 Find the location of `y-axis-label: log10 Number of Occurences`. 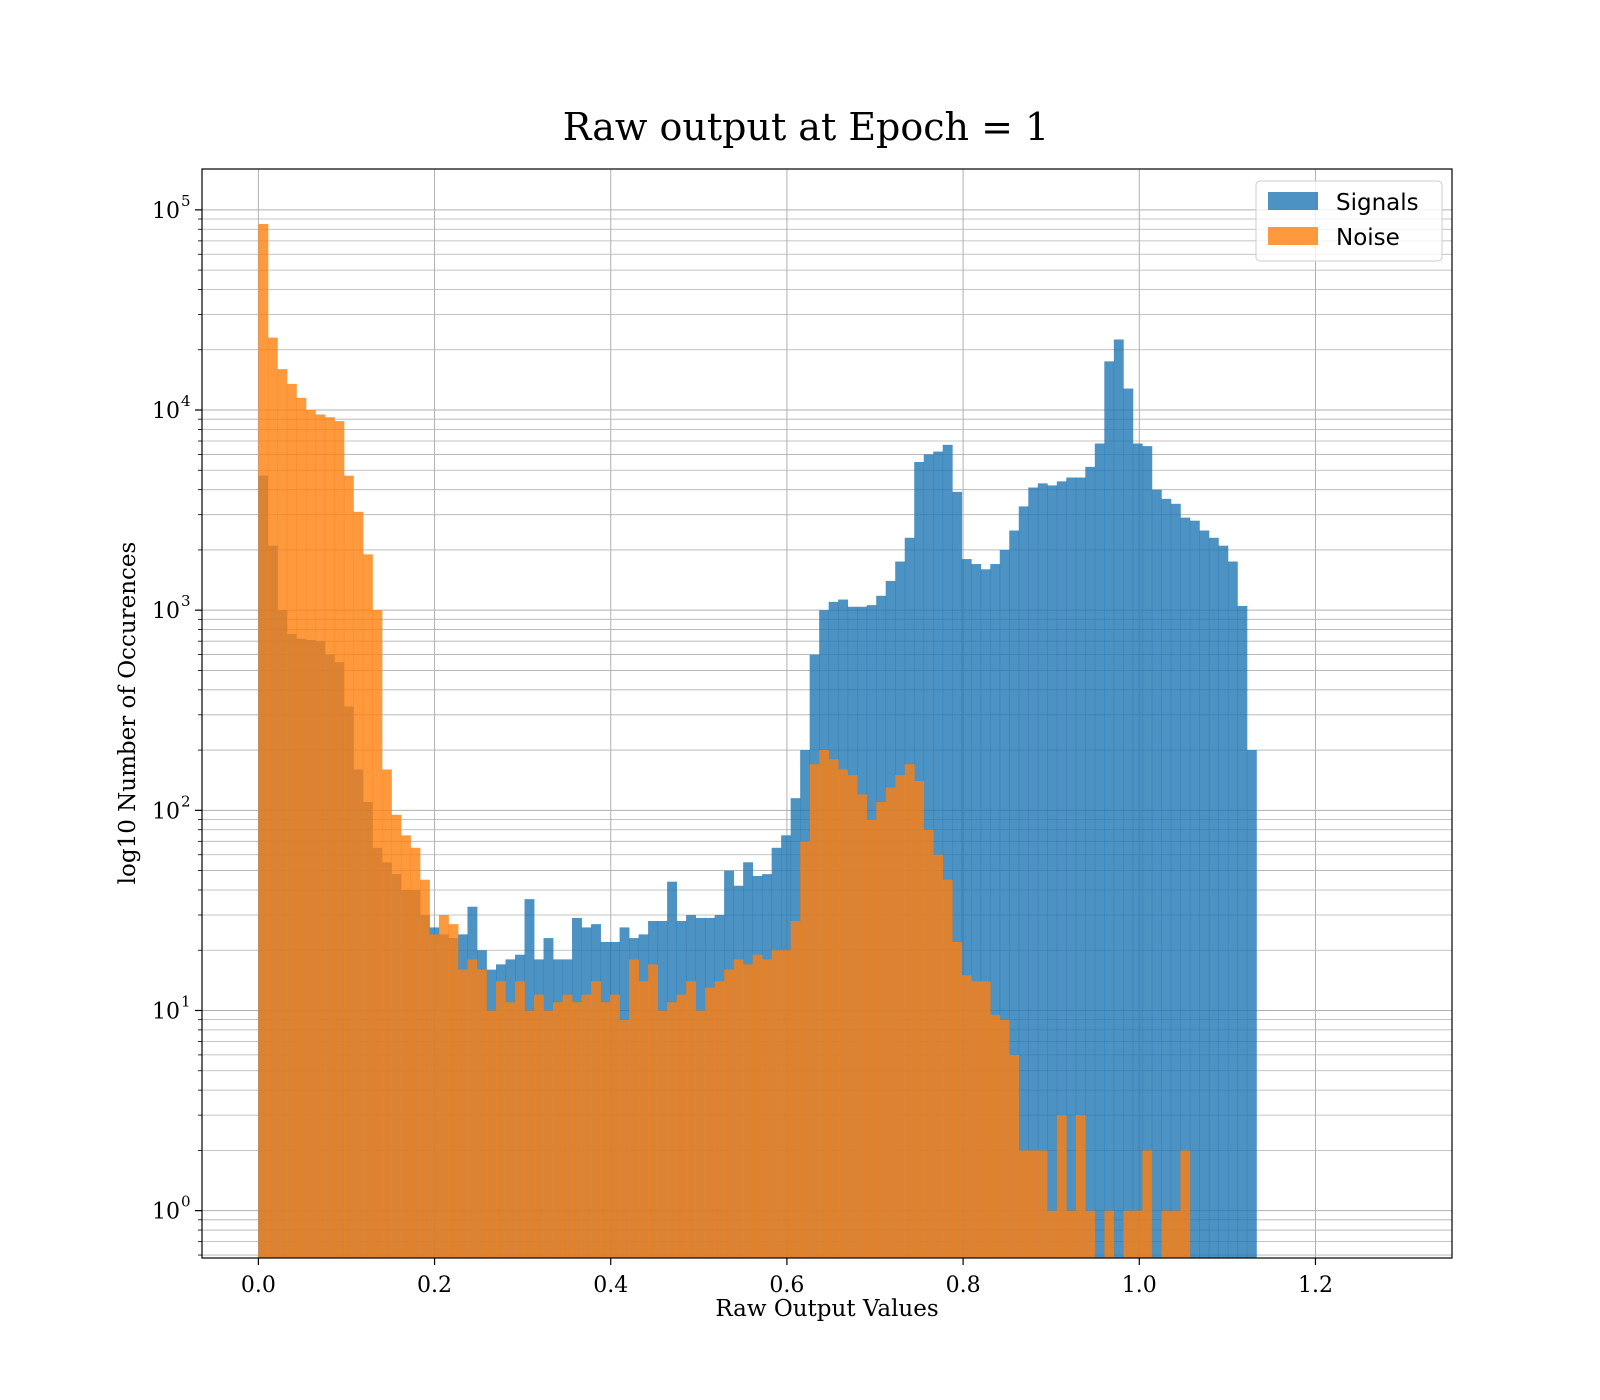

y-axis-label: log10 Number of Occurences is located at coordinates (128, 713).